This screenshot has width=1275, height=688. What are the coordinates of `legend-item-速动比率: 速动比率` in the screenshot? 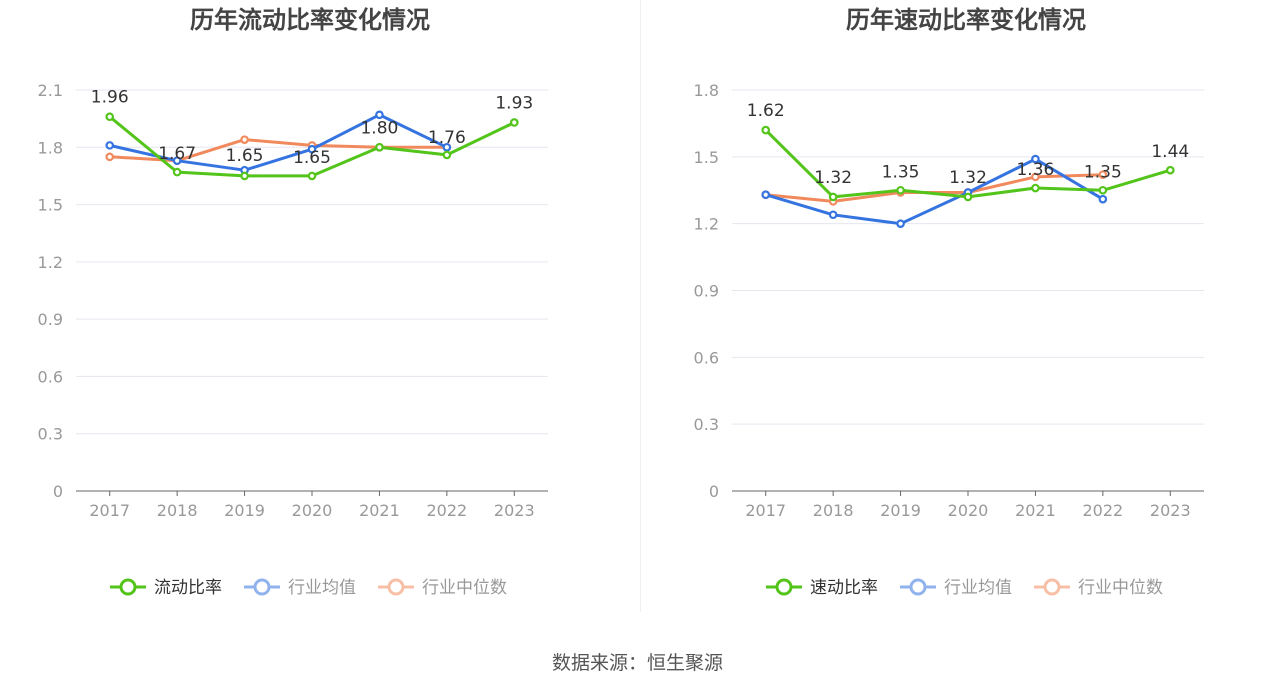 It's located at (822, 588).